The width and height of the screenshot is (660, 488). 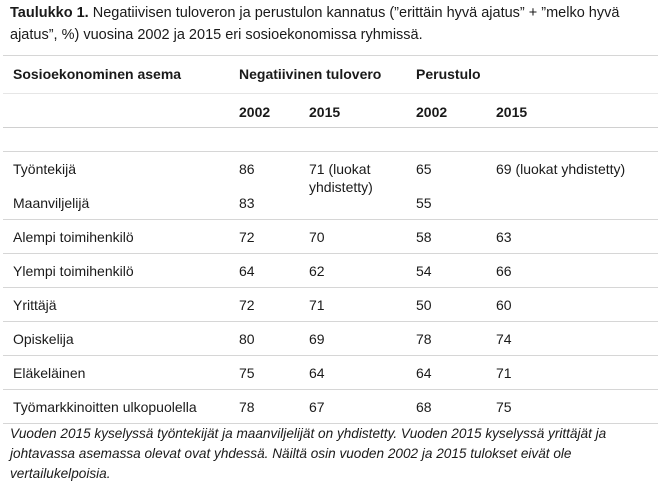 What do you see at coordinates (572, 338) in the screenshot?
I see `cell-basic-2015: 74` at bounding box center [572, 338].